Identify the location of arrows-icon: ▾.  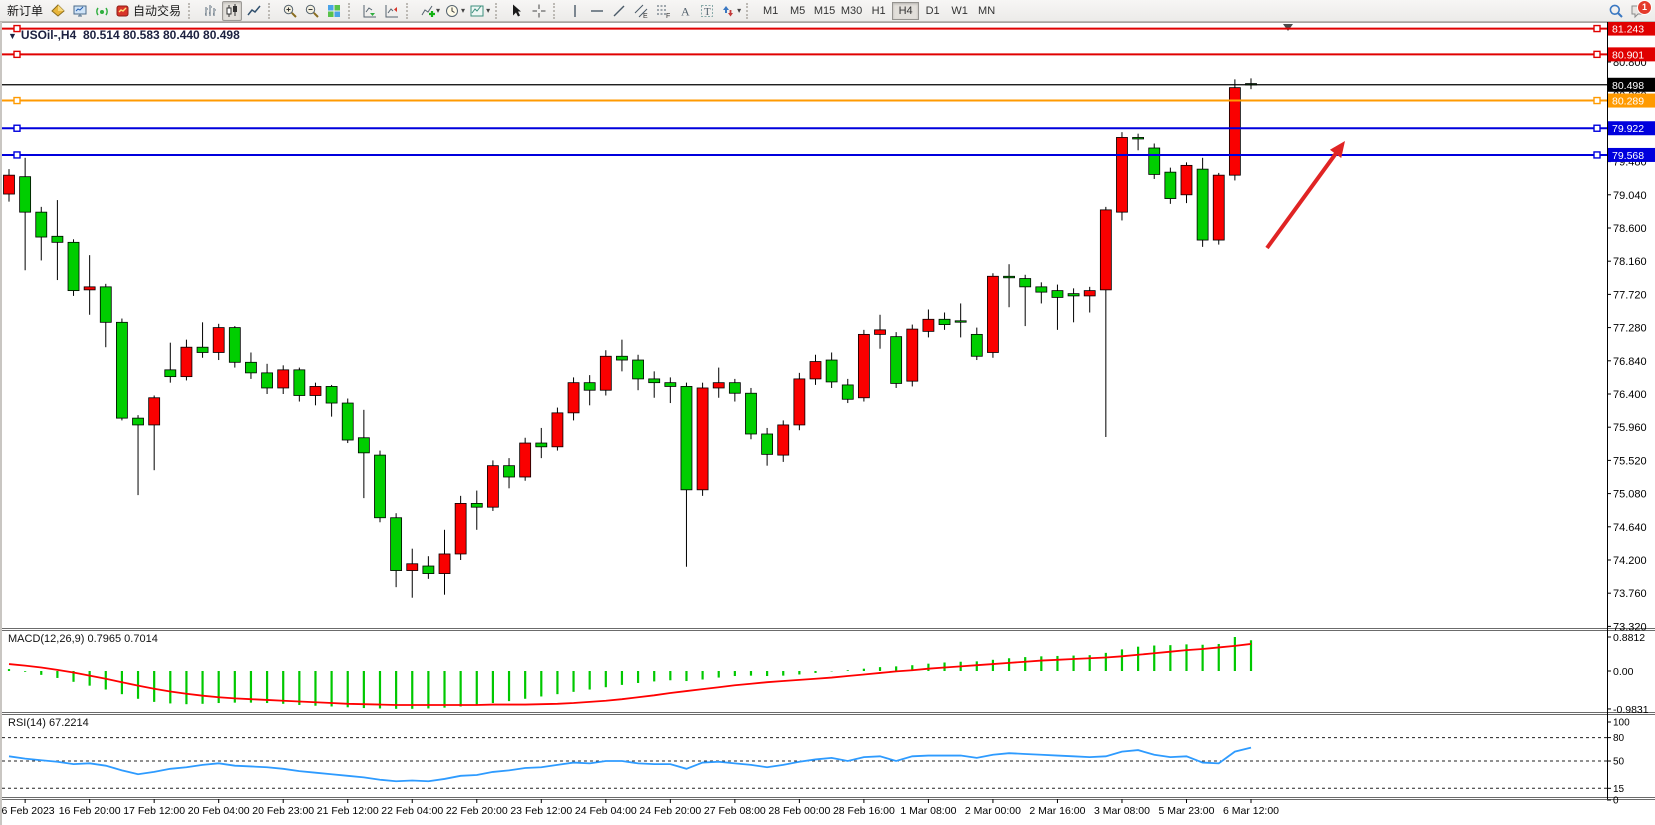
(730, 11).